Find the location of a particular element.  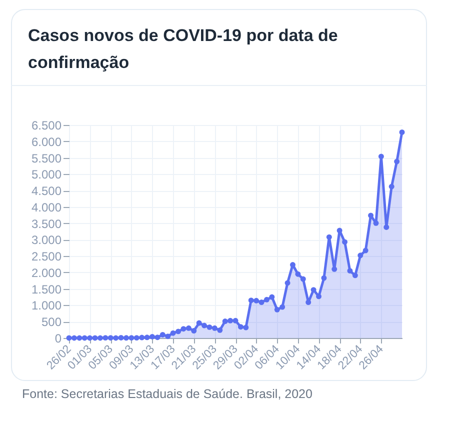

source-note: Fonte: Secretarias Estaduais de Saúde. Brasil, 2020 is located at coordinates (167, 394).